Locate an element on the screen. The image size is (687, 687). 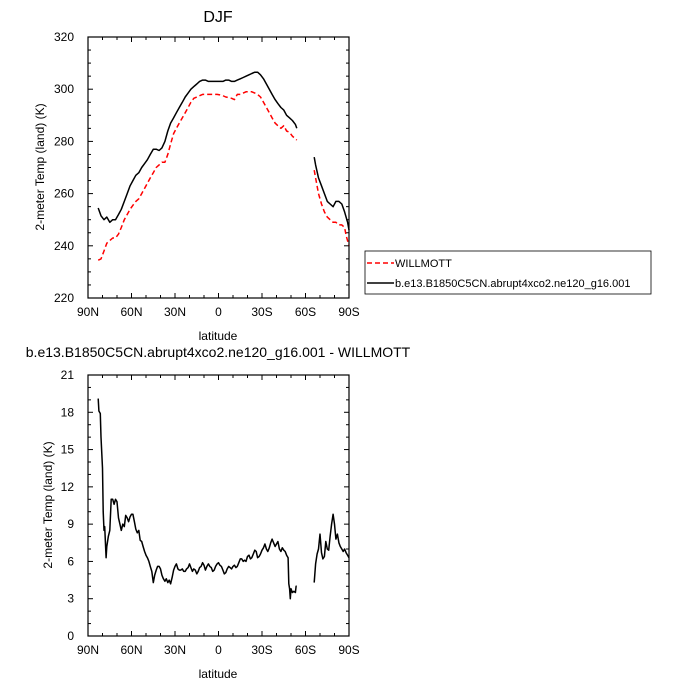
legend-box is located at coordinates (508, 272).